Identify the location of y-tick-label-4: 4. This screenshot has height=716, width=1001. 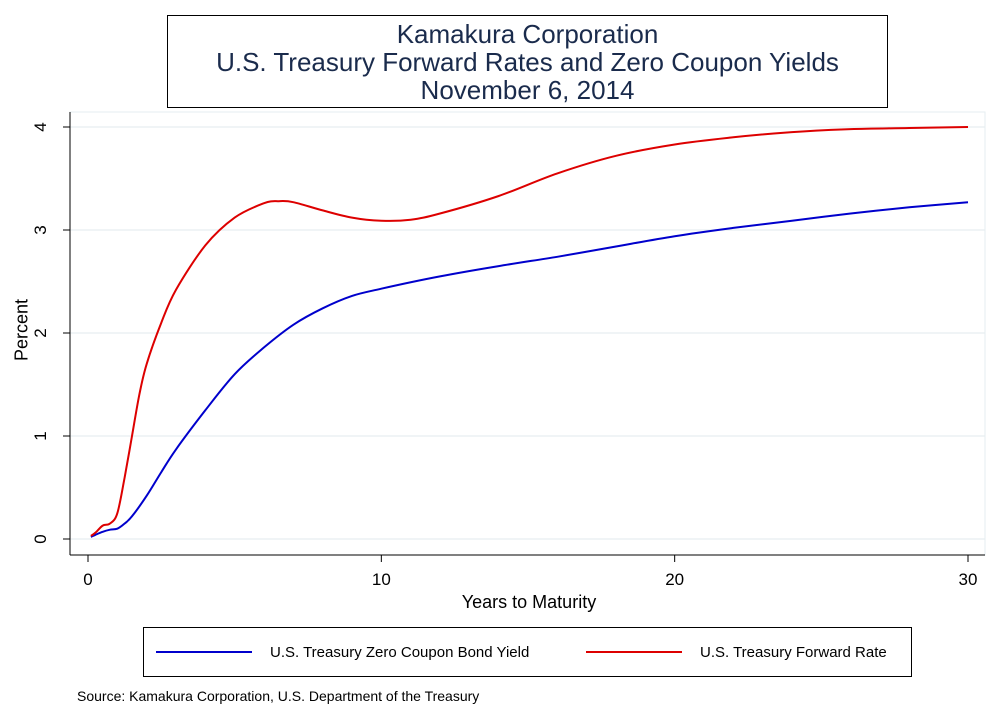
(40, 126).